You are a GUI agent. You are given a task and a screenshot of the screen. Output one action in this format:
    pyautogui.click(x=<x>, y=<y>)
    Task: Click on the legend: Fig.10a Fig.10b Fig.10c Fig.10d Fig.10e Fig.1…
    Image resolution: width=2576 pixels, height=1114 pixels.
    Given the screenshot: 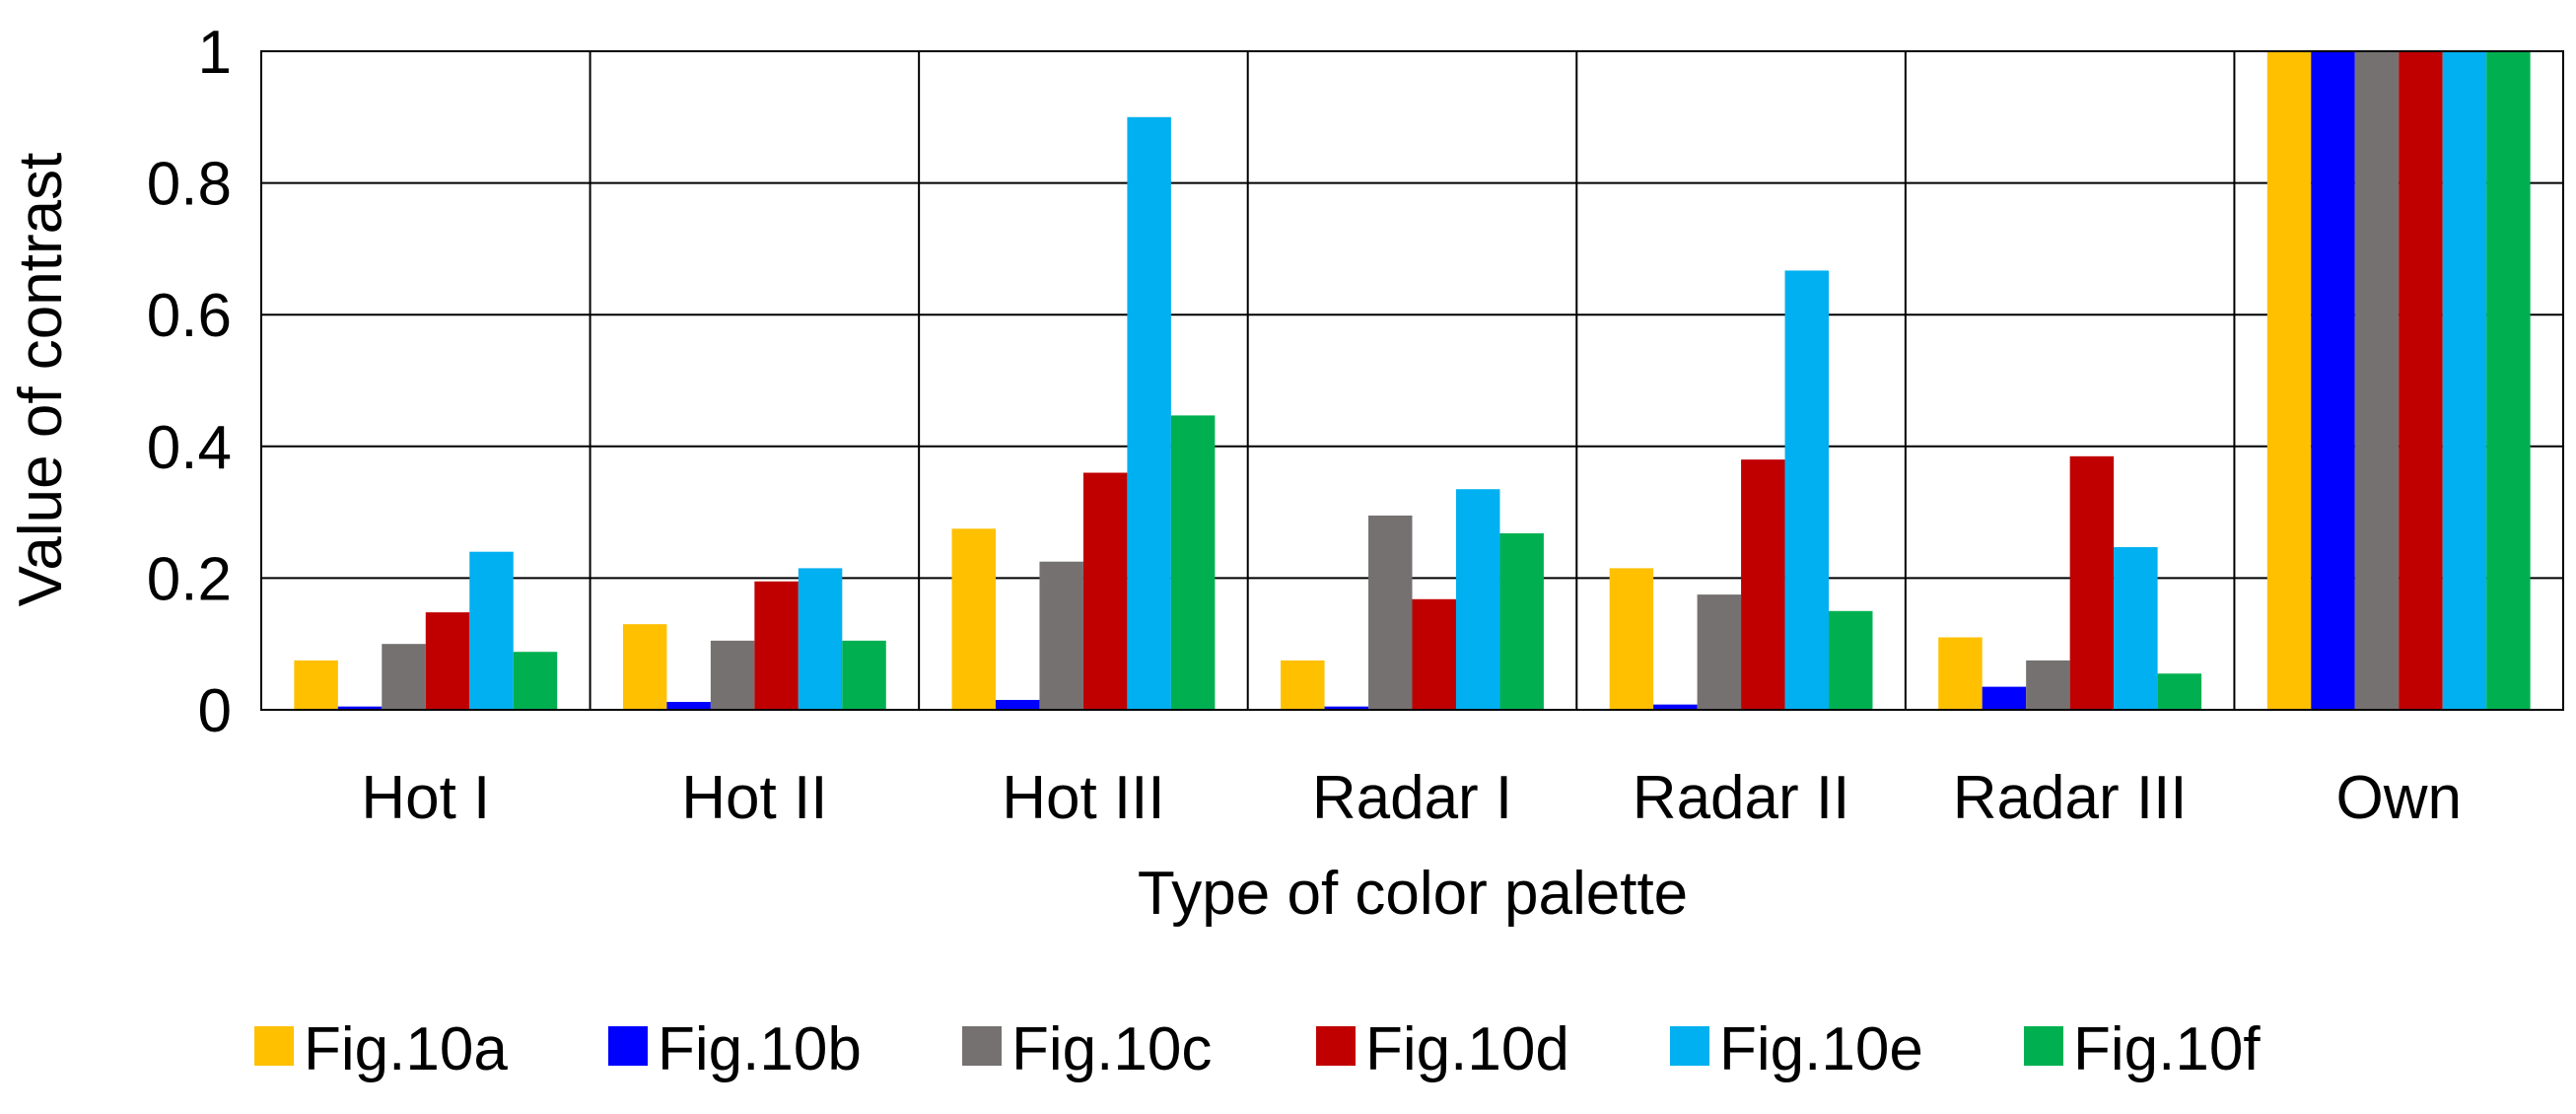 What is the action you would take?
    pyautogui.click(x=1257, y=1049)
    